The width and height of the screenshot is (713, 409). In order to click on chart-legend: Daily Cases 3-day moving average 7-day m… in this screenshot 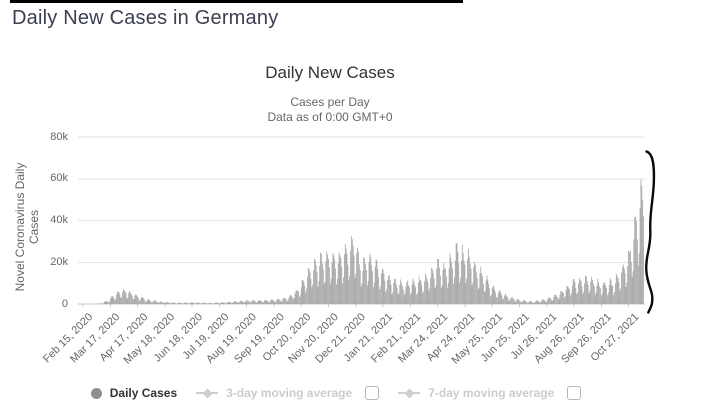, I will do `click(336, 393)`.